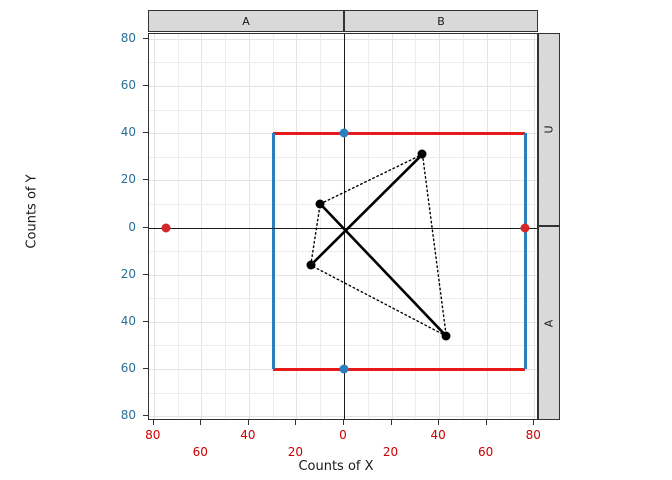  I want to click on facet-strip-top-a: A, so click(246, 21).